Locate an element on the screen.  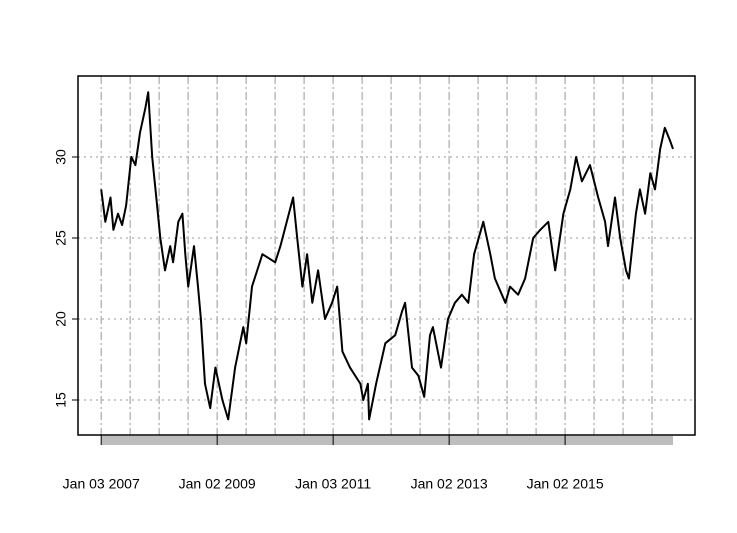
x-tick-label: Jan 02 2015 is located at coordinates (565, 484).